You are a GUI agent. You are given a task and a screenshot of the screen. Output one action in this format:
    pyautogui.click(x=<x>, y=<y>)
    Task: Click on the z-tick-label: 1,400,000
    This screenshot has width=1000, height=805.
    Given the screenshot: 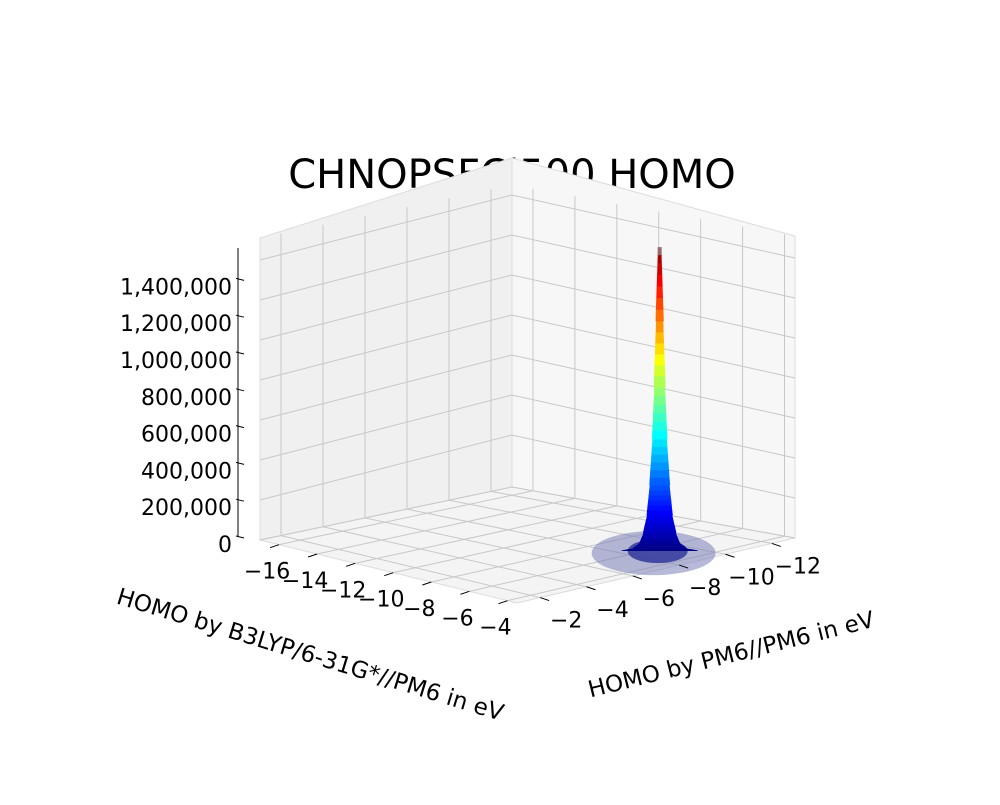 What is the action you would take?
    pyautogui.click(x=176, y=287)
    